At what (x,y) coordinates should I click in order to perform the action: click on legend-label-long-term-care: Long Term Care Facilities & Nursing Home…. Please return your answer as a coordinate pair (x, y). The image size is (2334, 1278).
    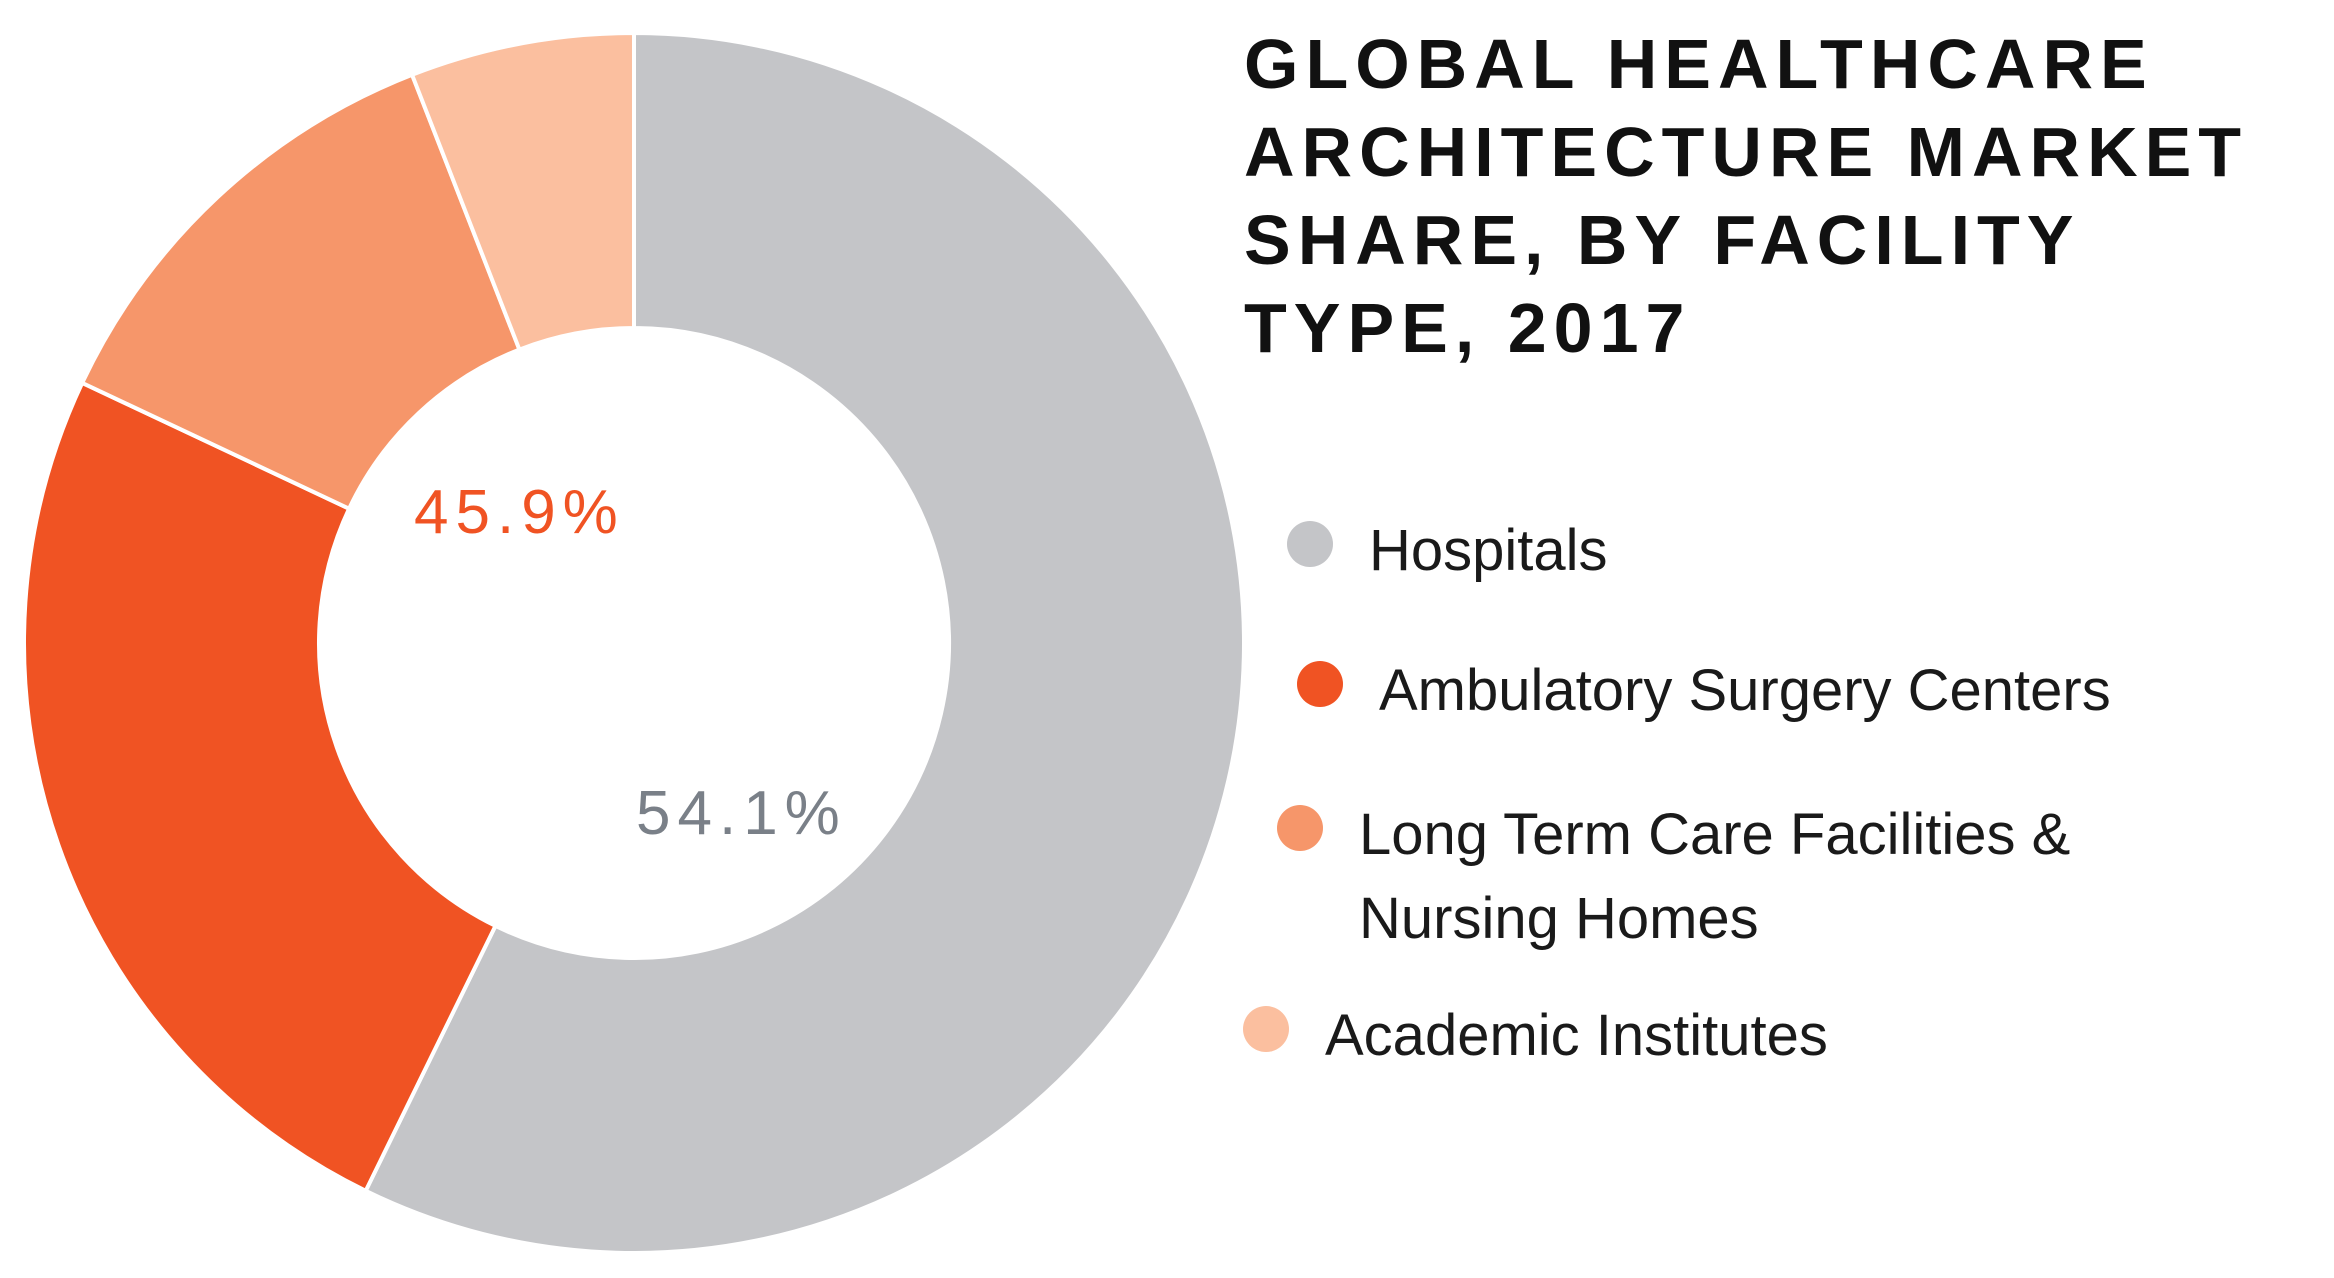
    Looking at the image, I should click on (1715, 876).